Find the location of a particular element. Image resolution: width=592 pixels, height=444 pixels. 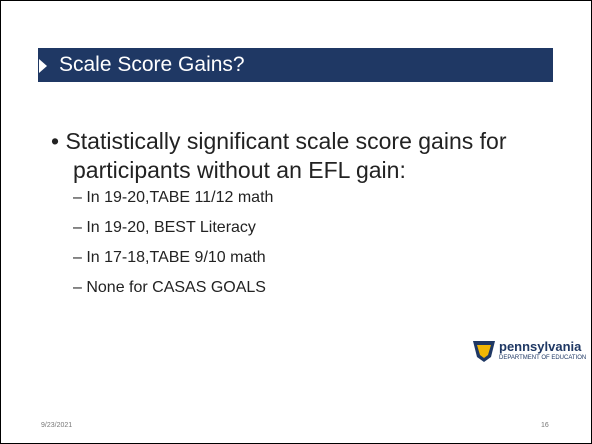

sub-bullet: – In 17-18,TABE 9/10 math is located at coordinates (169, 257).